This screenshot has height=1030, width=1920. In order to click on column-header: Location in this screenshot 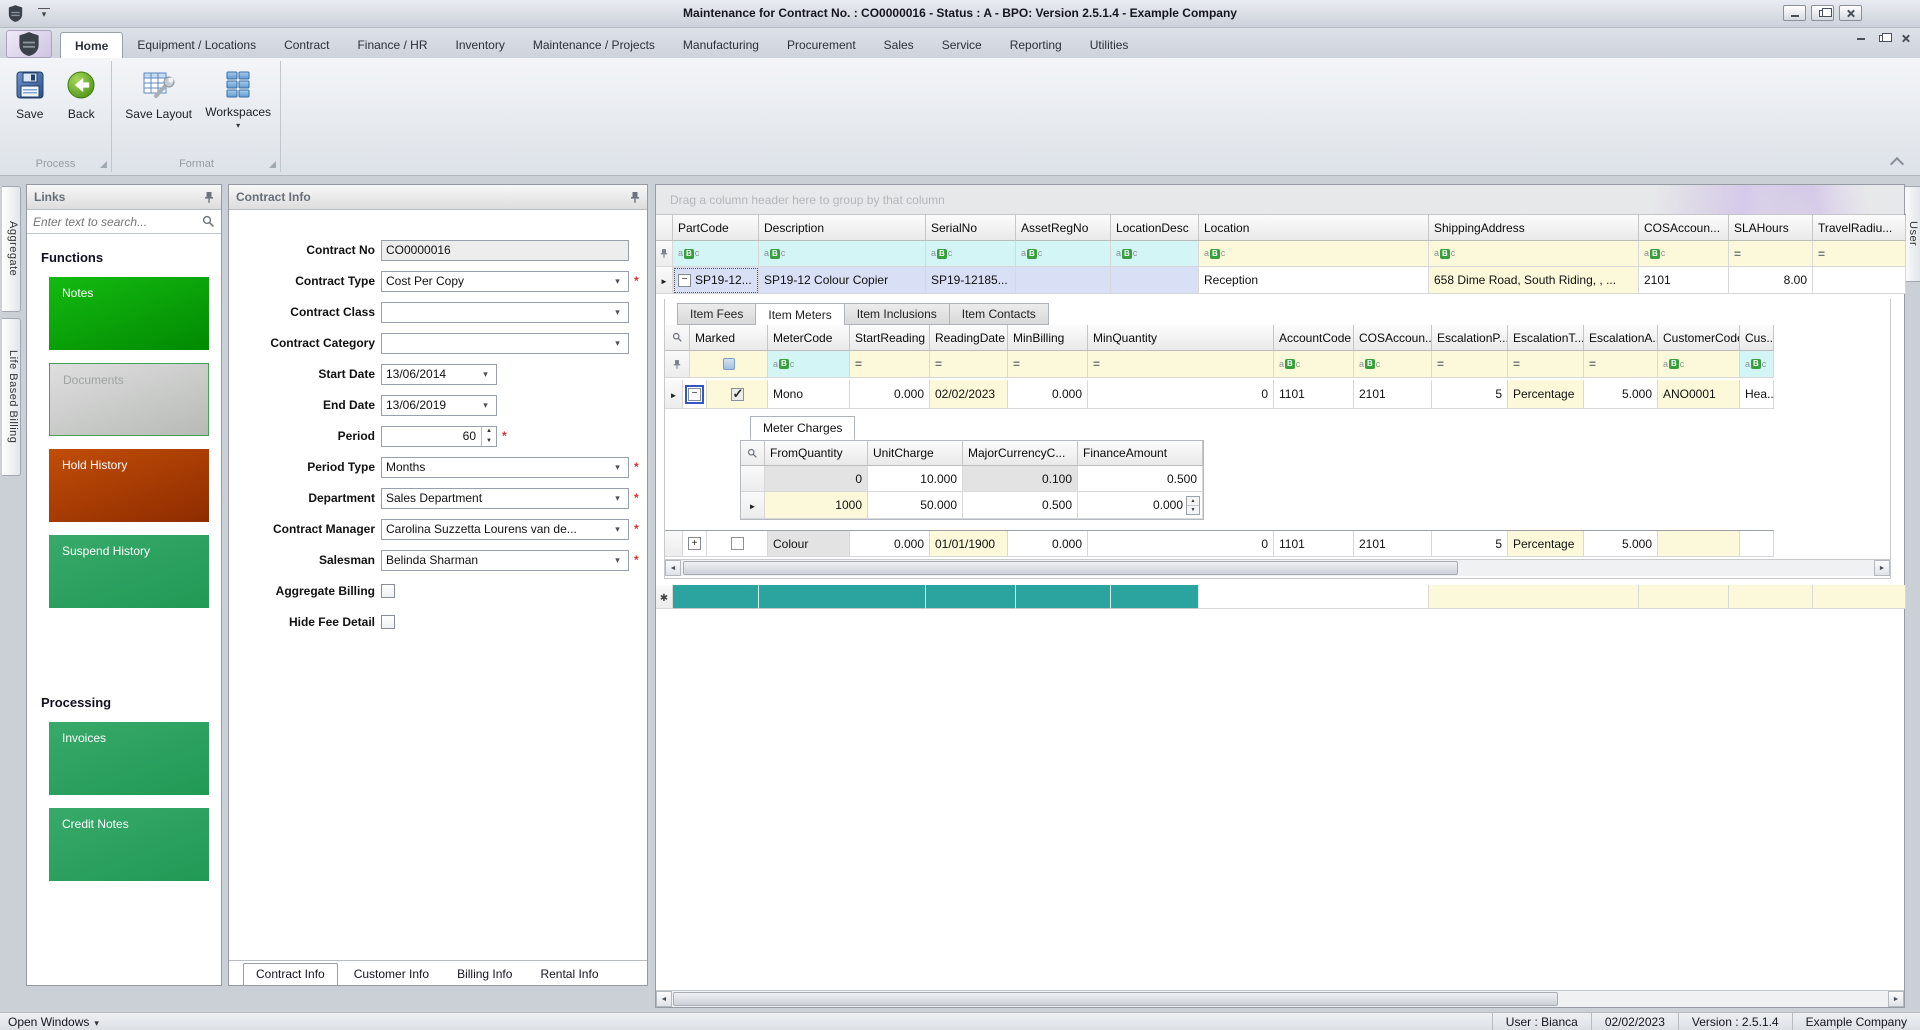, I will do `click(1314, 228)`.